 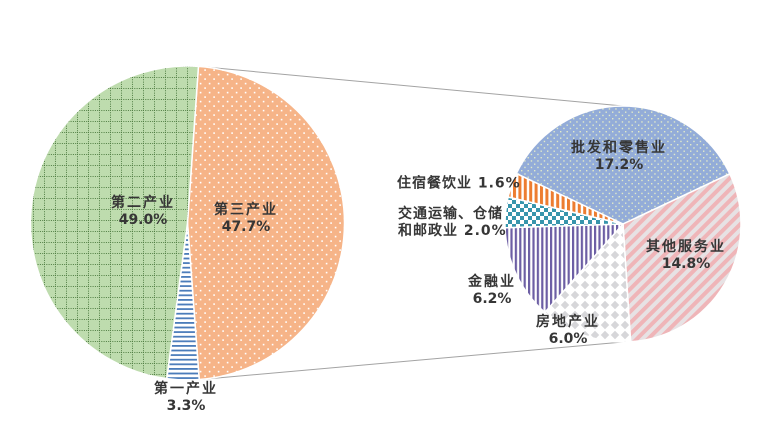 I want to click on hotel-catering-text: 住宿餐饮业 1.6%, so click(x=459, y=183).